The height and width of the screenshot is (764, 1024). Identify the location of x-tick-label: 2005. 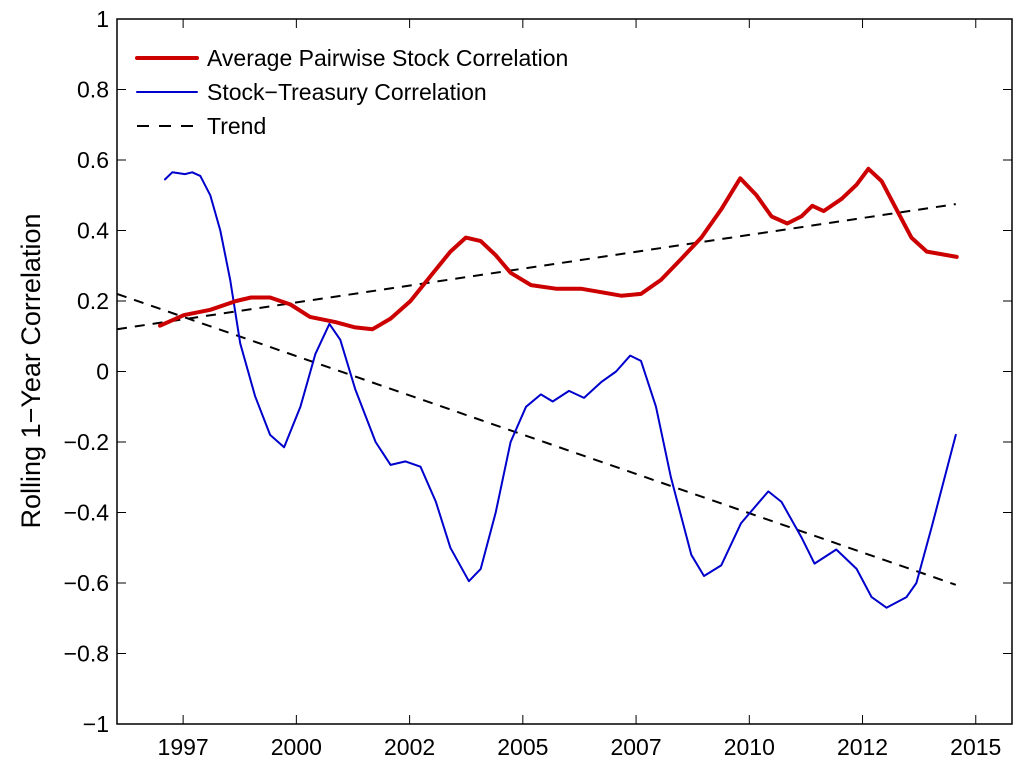
(522, 747).